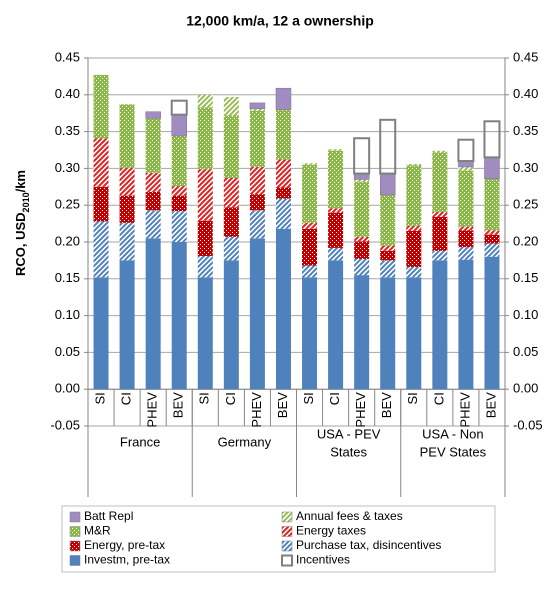 This screenshot has height=601, width=560. I want to click on y-tick-label: 0.40, so click(67, 93).